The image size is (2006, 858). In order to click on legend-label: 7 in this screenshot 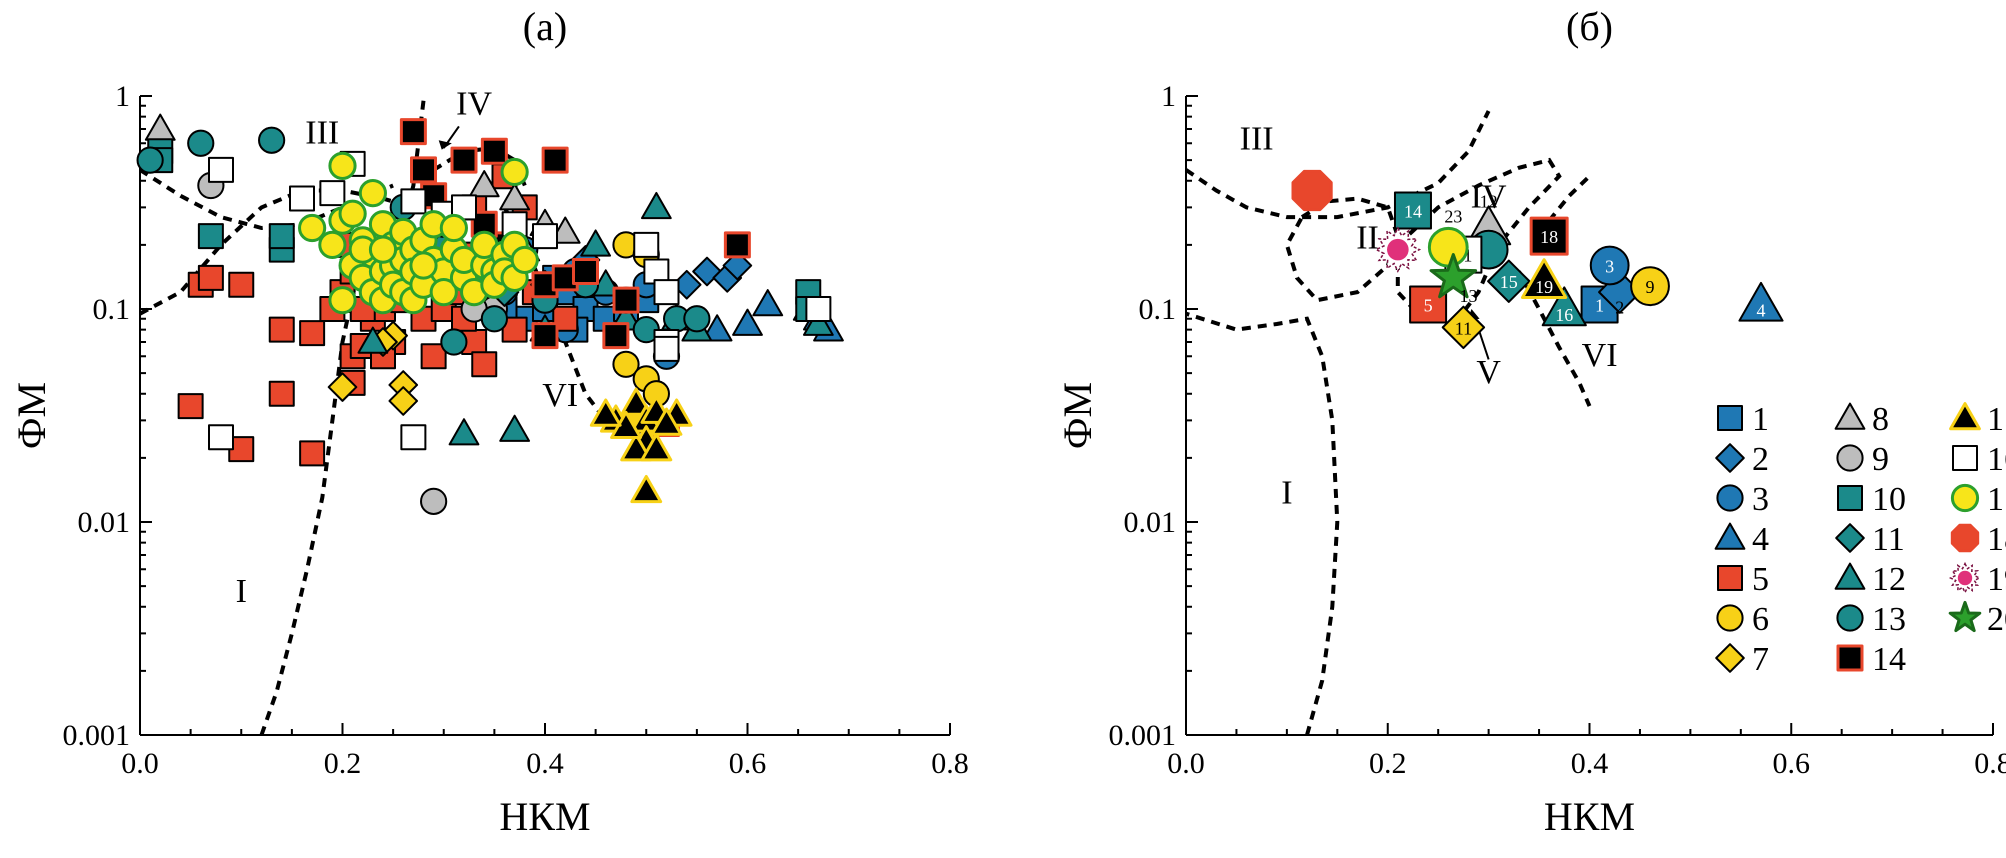, I will do `click(1760, 659)`.